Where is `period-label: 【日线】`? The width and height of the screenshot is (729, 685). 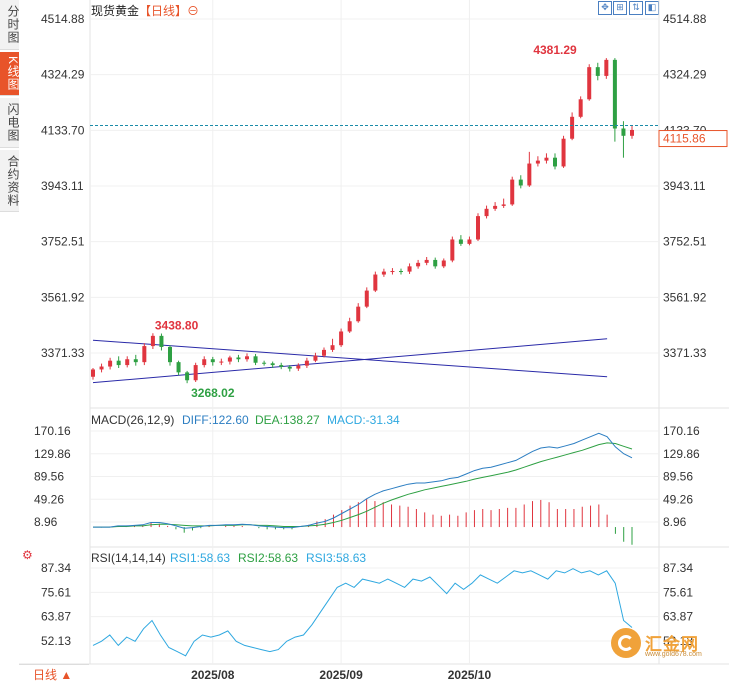 period-label: 【日线】 is located at coordinates (163, 11).